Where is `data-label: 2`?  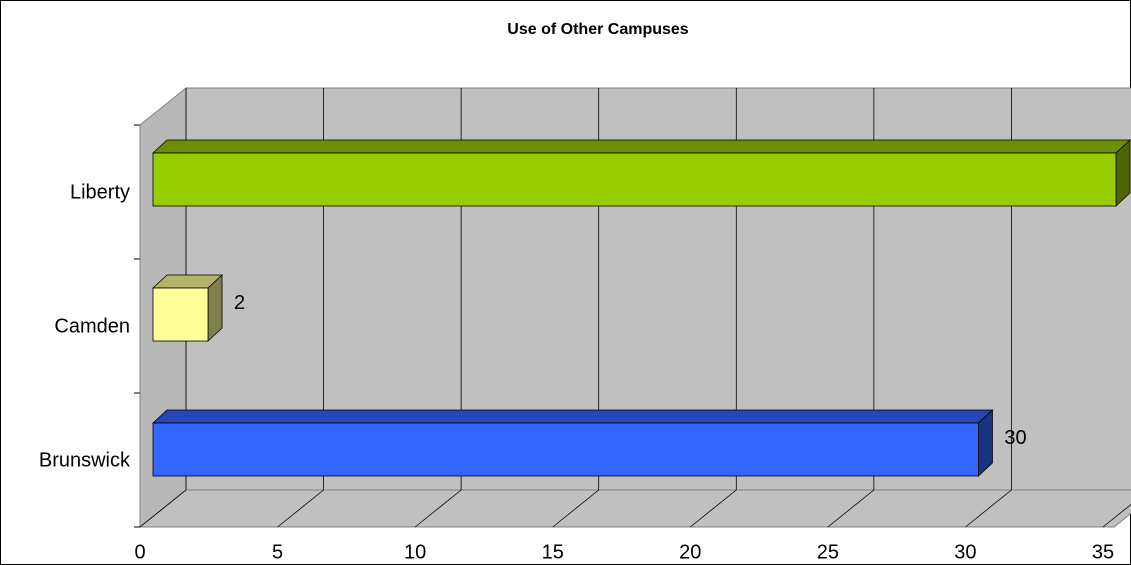
data-label: 2 is located at coordinates (239, 303).